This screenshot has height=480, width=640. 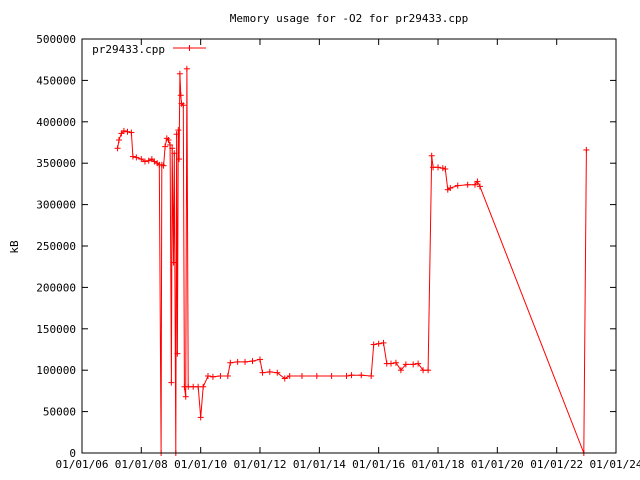 What do you see at coordinates (141, 464) in the screenshot?
I see `x-tick-label: 01/01/08` at bounding box center [141, 464].